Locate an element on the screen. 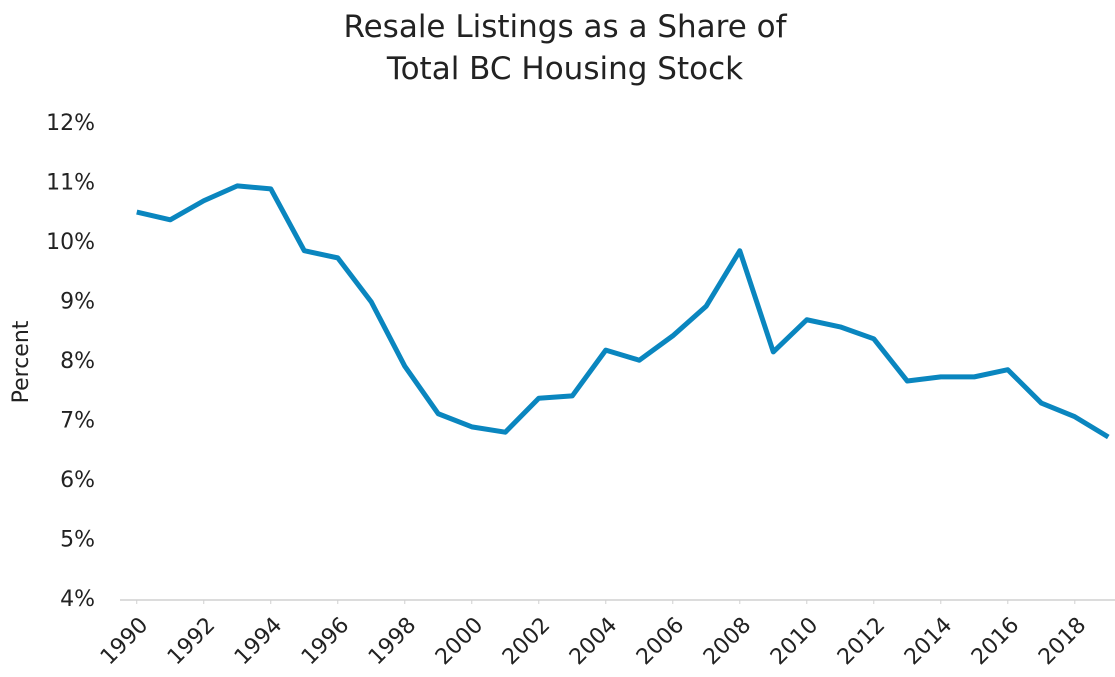 The width and height of the screenshot is (1115, 677). x-tick-label: 2002 is located at coordinates (526, 641).